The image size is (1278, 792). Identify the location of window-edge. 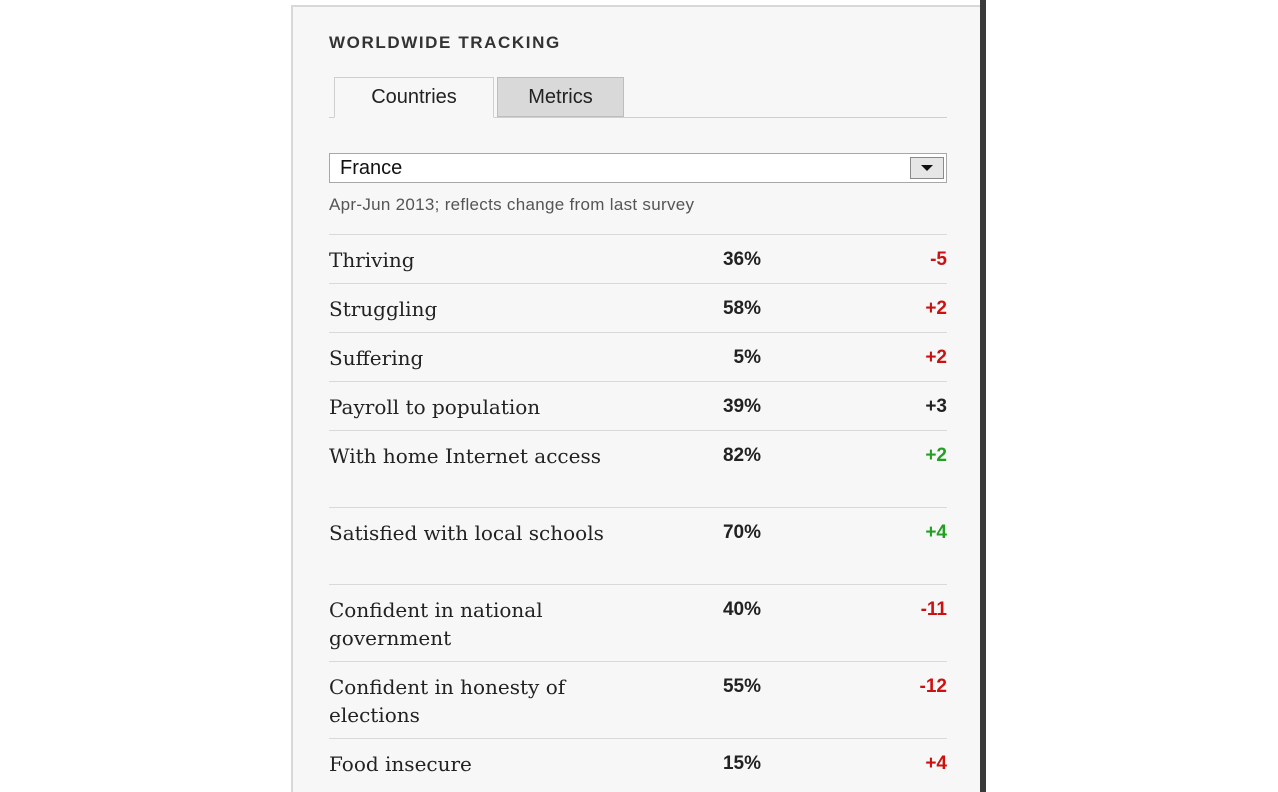
(983, 396).